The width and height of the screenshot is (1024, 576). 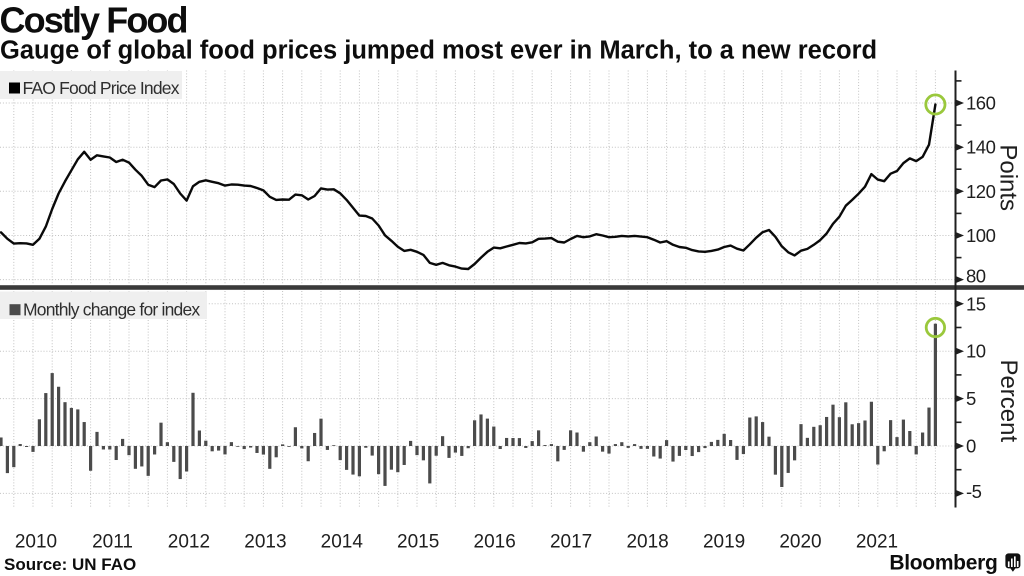 I want to click on svg-text: Points, so click(x=1008, y=177).